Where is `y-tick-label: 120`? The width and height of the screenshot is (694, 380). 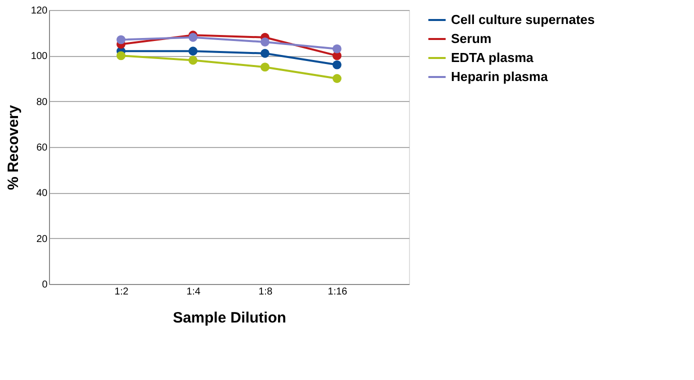
y-tick-label: 120 is located at coordinates (39, 11).